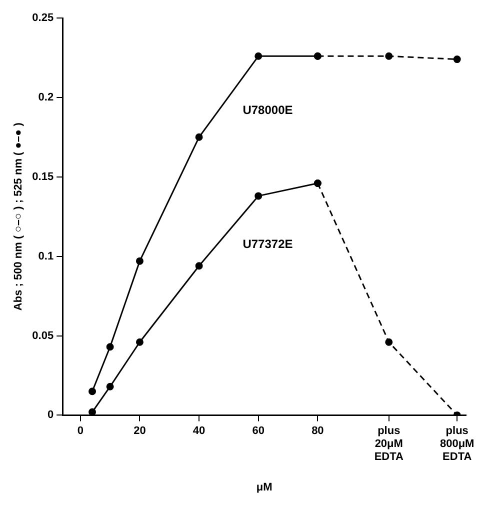 The image size is (488, 506). What do you see at coordinates (43, 336) in the screenshot?
I see `y-tick-label: 0.05` at bounding box center [43, 336].